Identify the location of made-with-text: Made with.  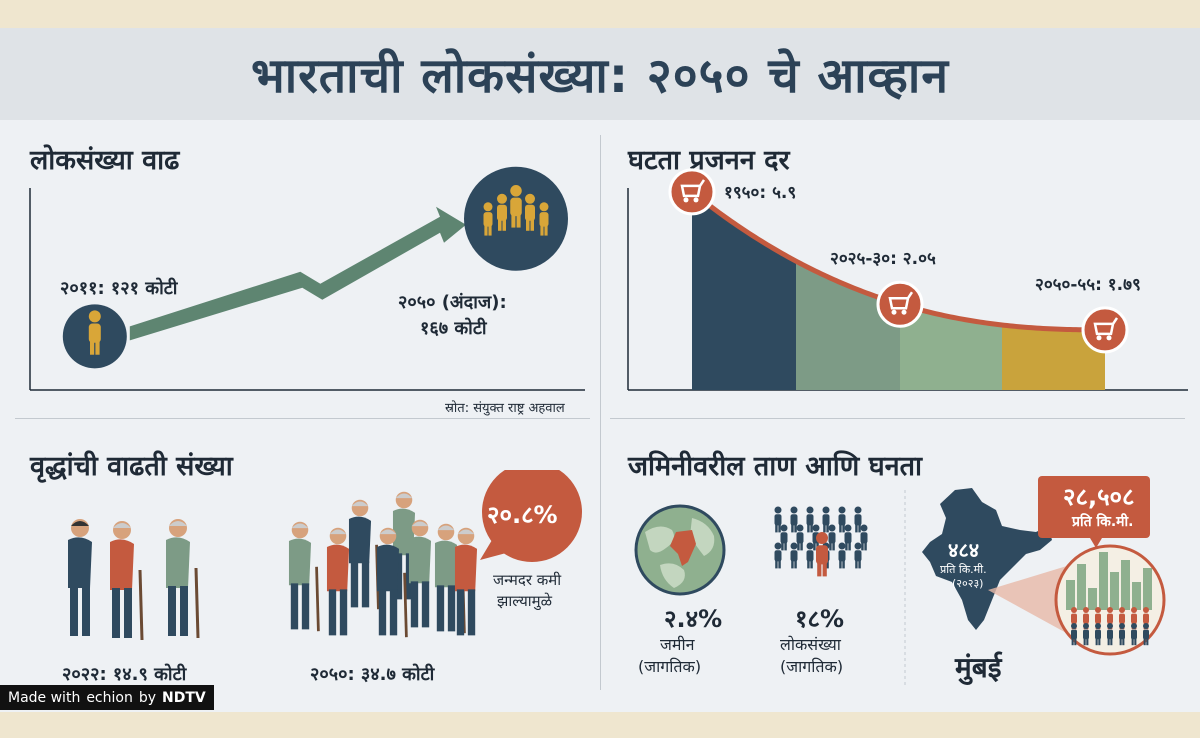
(44, 697).